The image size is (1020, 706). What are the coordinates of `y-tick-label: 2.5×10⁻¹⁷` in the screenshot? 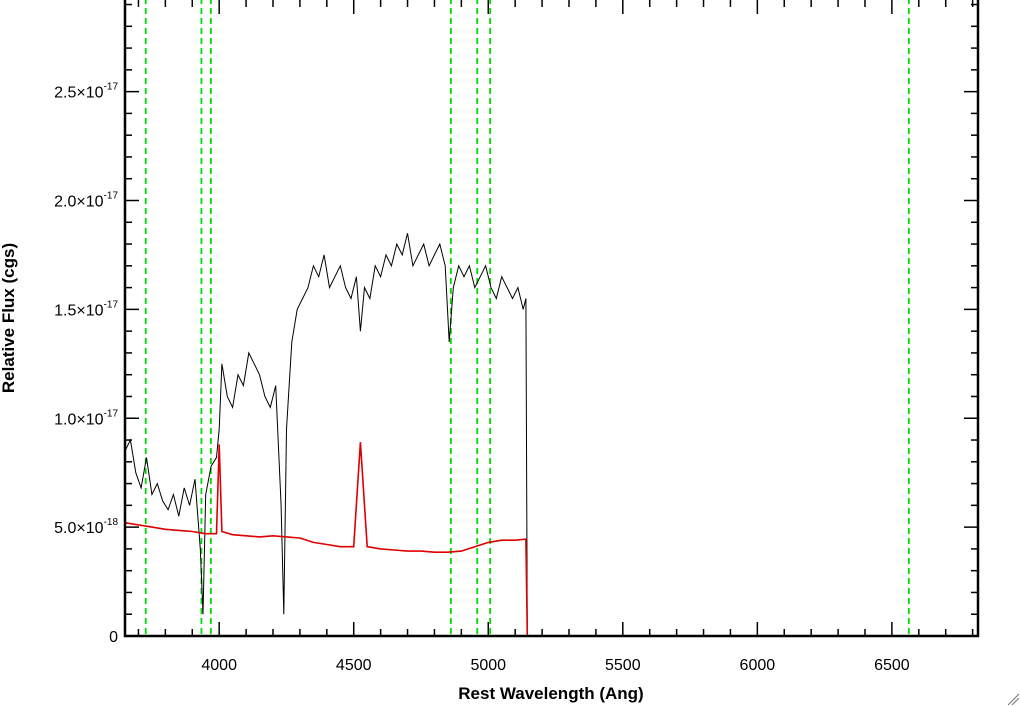 It's located at (86, 92).